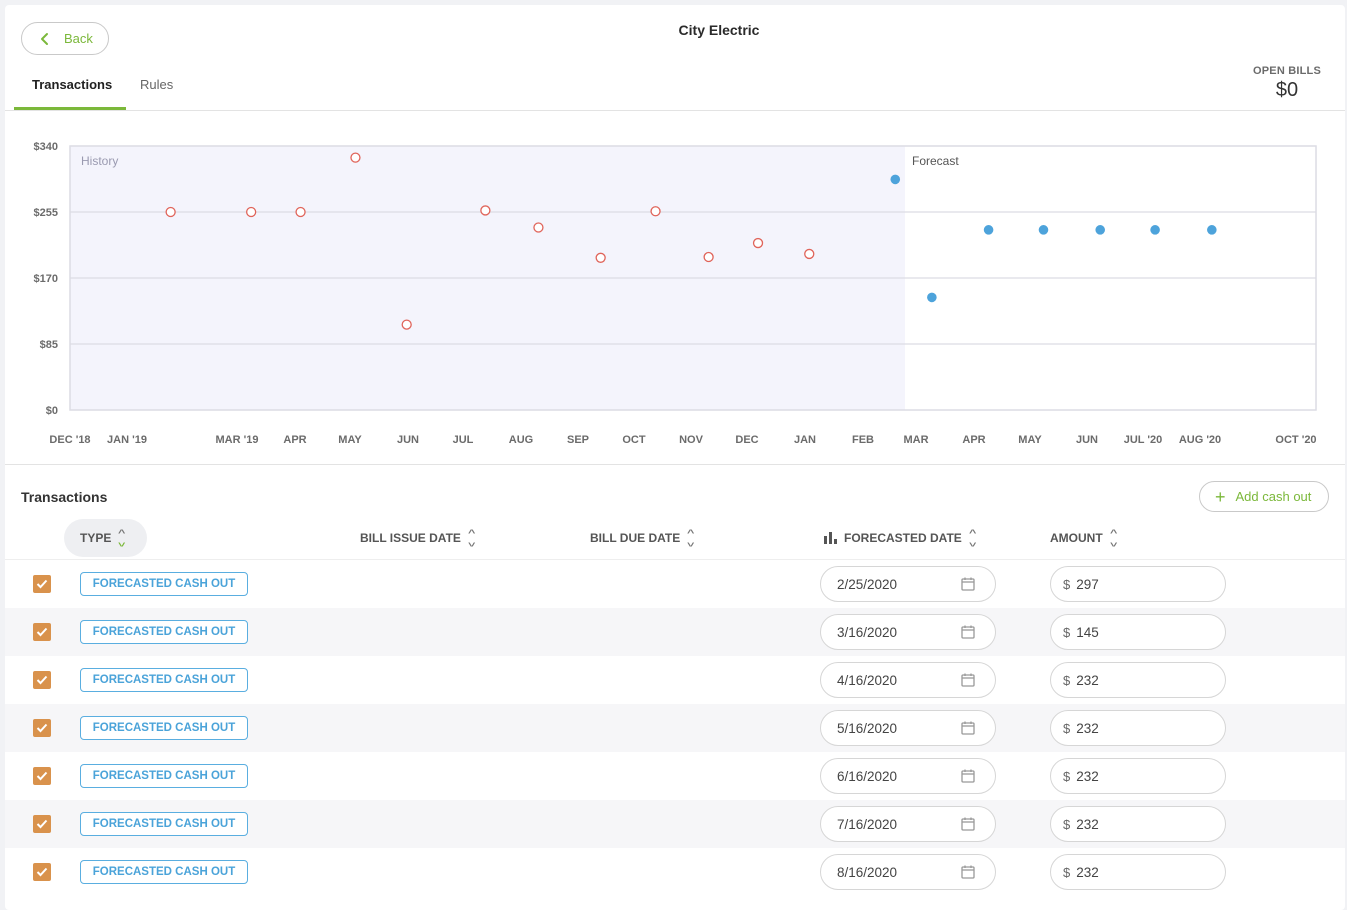 Image resolution: width=1347 pixels, height=910 pixels. I want to click on column-bill-issue-label: BILL ISSUE DATE, so click(410, 538).